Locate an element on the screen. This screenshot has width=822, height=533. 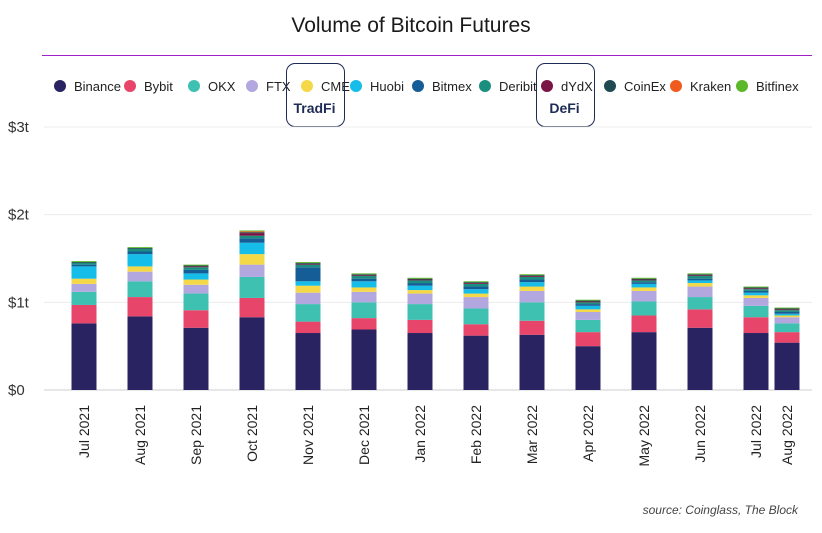
legend-item-bitmex: Bitmex is located at coordinates (442, 86).